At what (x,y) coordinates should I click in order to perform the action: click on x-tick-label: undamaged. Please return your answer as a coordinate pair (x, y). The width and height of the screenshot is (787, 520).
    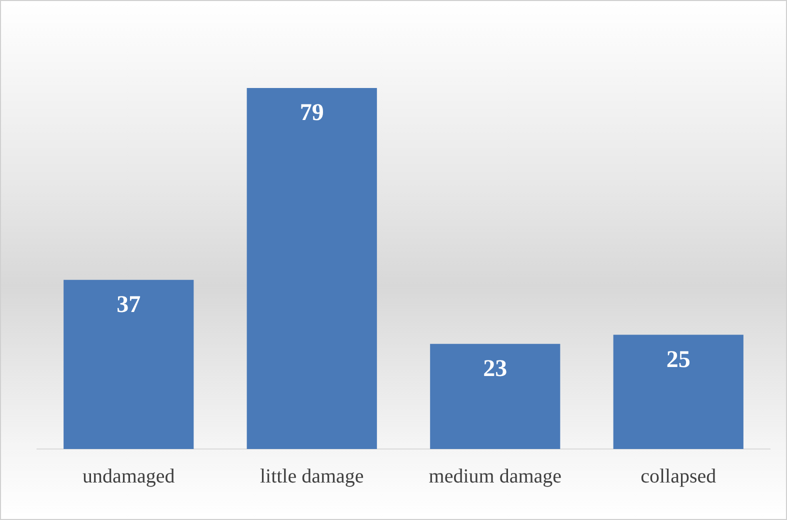
    Looking at the image, I should click on (128, 476).